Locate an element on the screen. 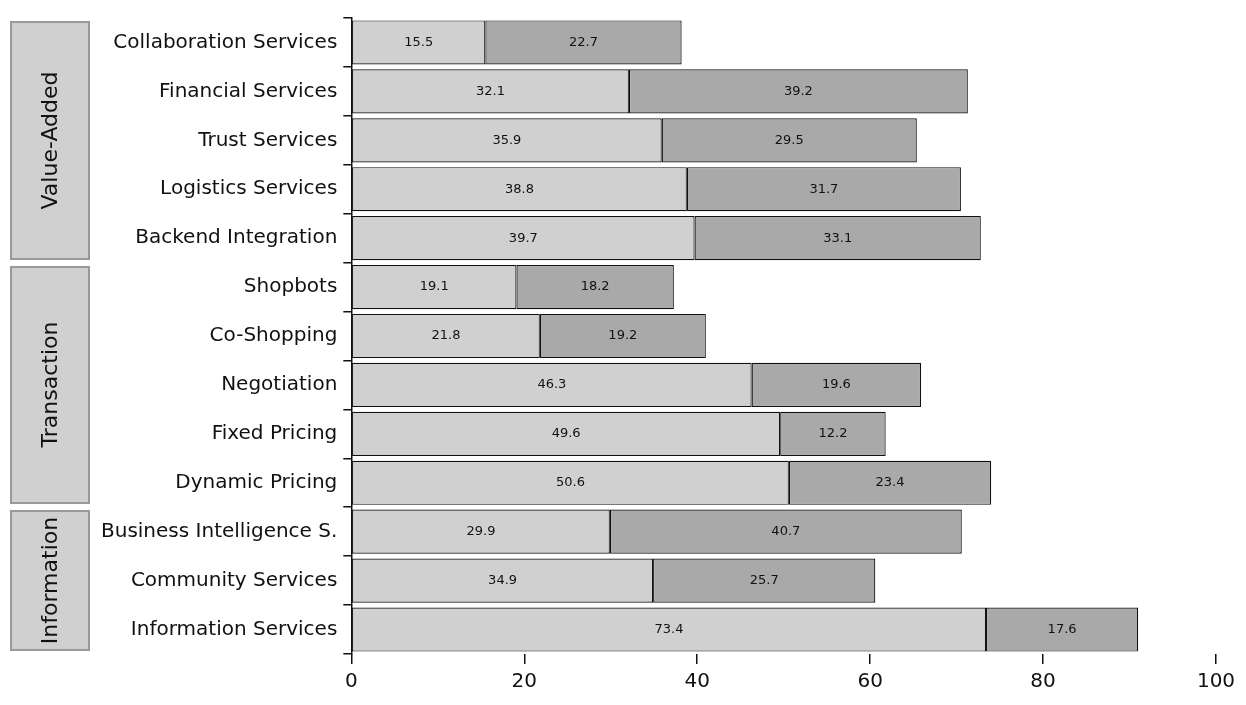 The height and width of the screenshot is (705, 1246). y-tick-label: Negotiation is located at coordinates (279, 383).